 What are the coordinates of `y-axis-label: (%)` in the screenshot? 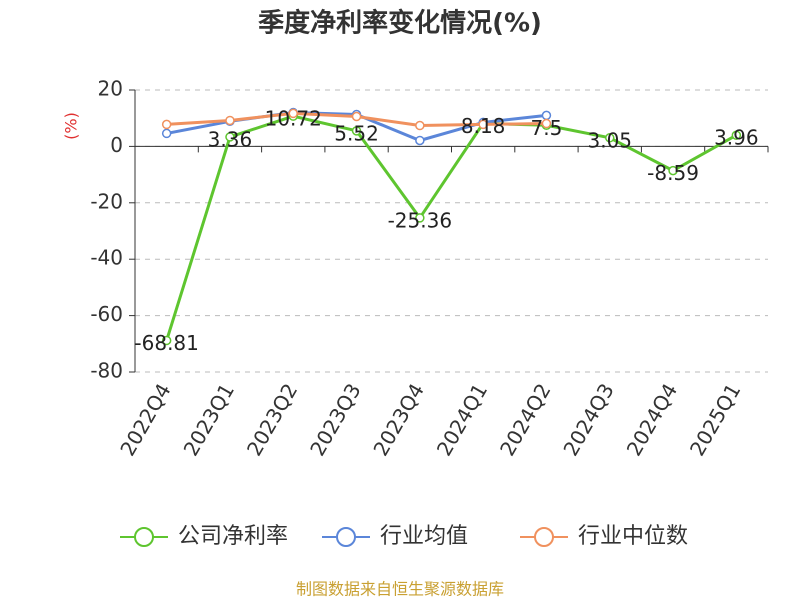 It's located at (71, 126).